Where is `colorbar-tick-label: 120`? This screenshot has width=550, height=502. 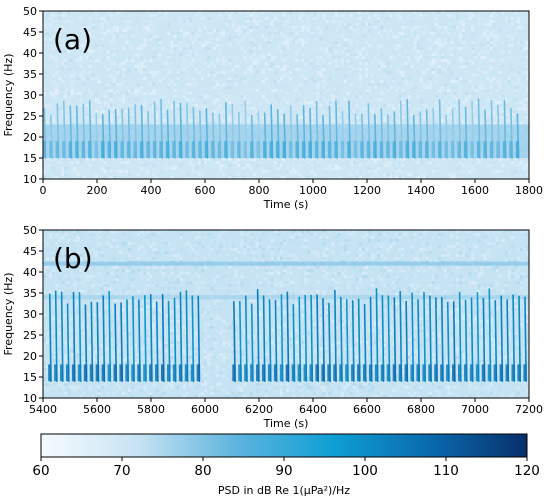
colorbar-tick-label: 120 is located at coordinates (527, 471).